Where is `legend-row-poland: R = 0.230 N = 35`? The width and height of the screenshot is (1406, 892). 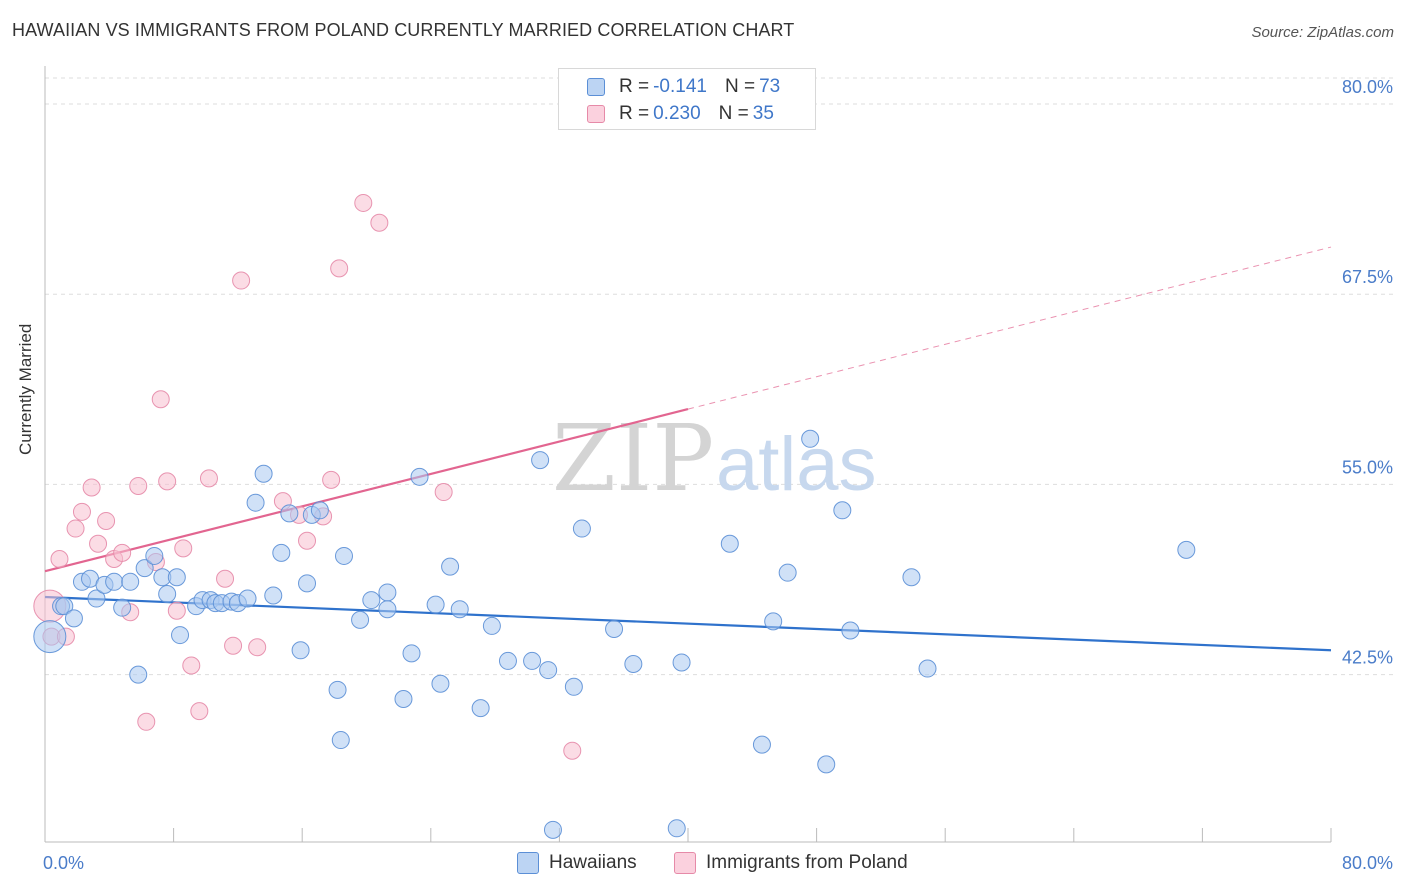
legend-row-poland: R = 0.230 N = 35 is located at coordinates (666, 114).